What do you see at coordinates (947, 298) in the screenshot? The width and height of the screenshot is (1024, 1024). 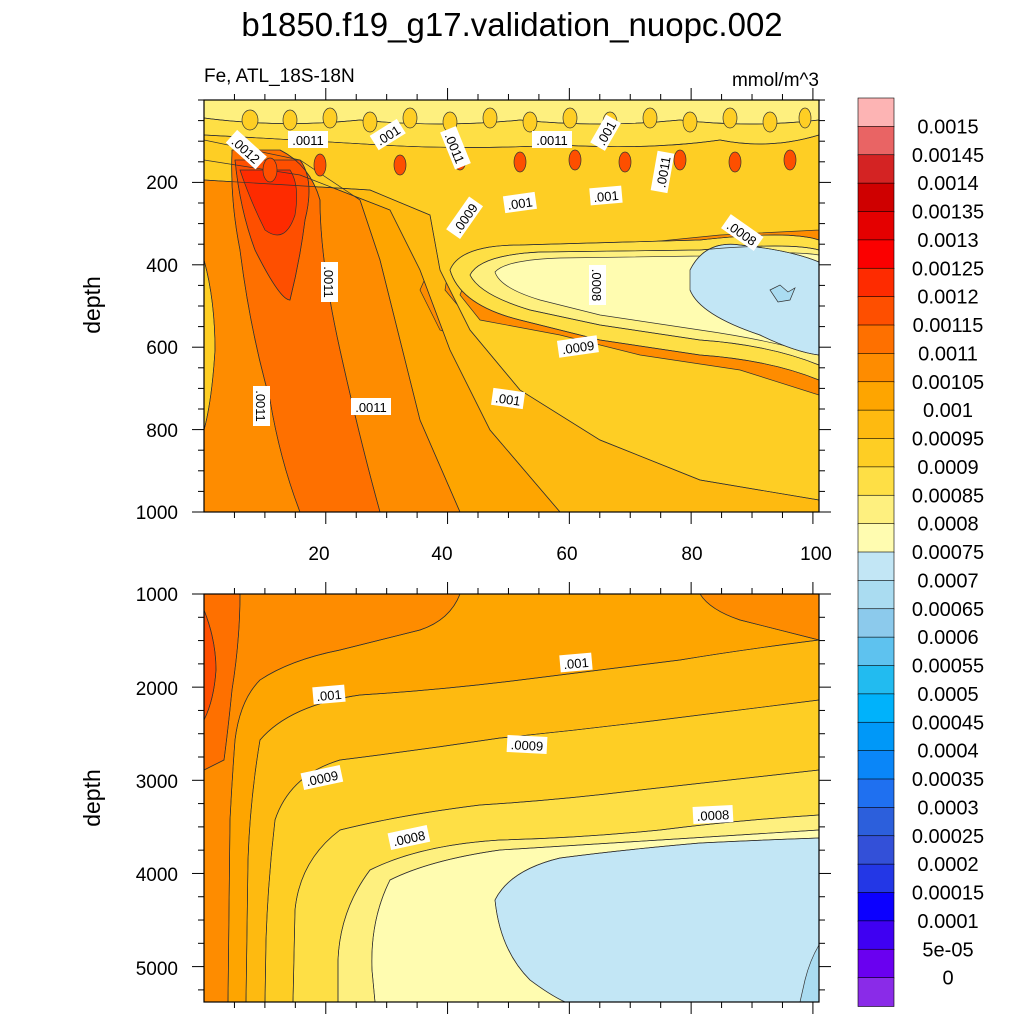 I see `colorbar-label: 0.0012` at bounding box center [947, 298].